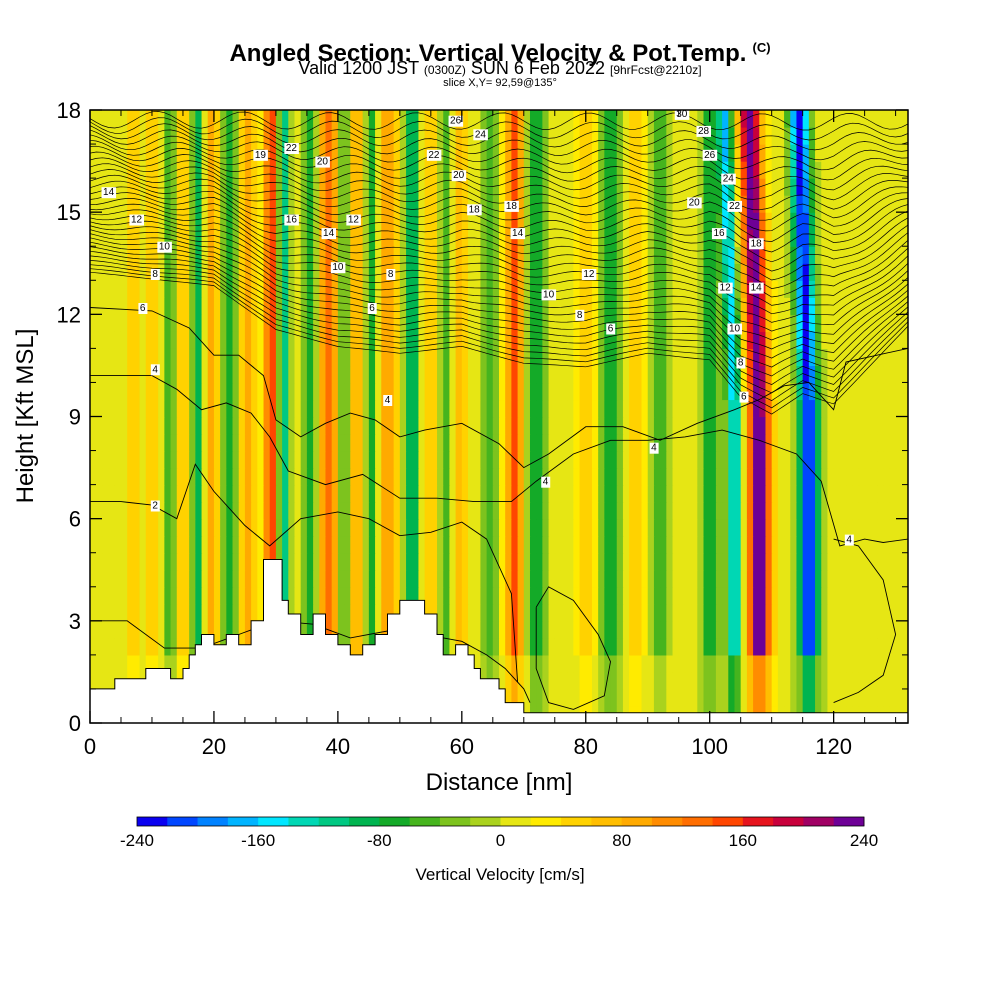  Describe the element at coordinates (261, 155) in the screenshot. I see `contour-value-label: 19` at that location.